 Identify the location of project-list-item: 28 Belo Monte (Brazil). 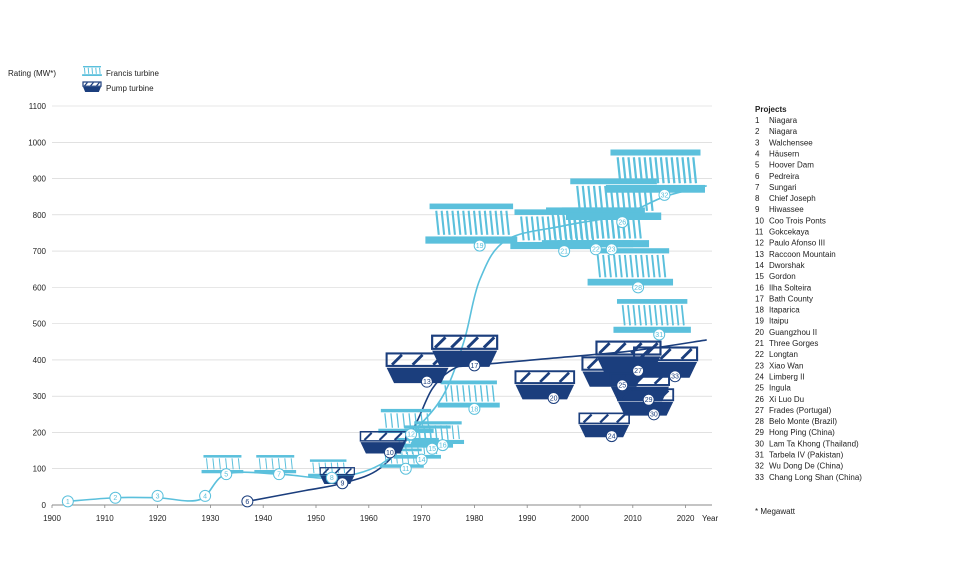
(796, 421).